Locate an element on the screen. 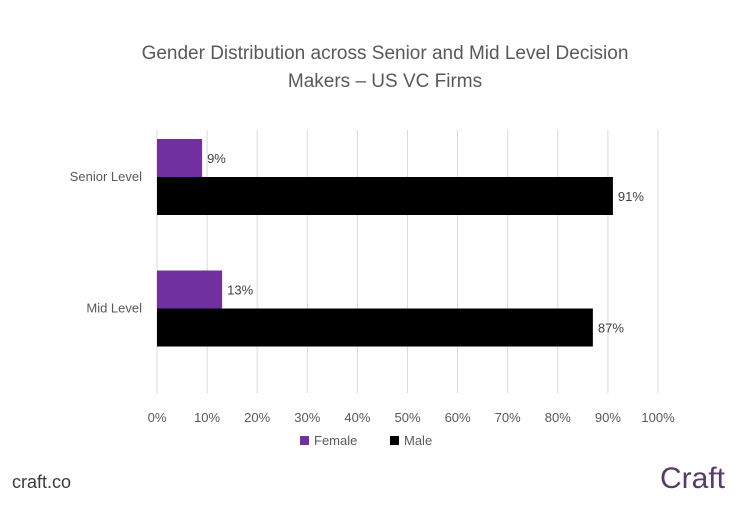  x-tick-label: 100% is located at coordinates (658, 417).